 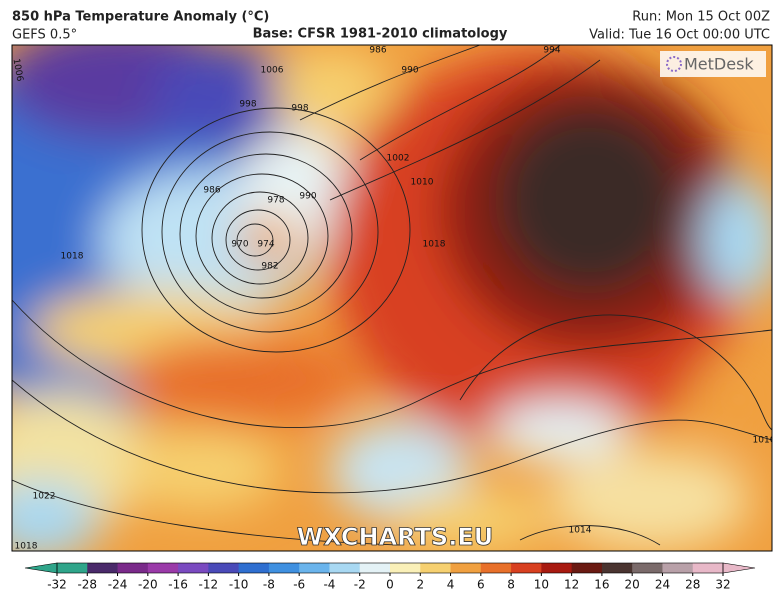 I want to click on colorbar-tick-label: -12, so click(x=209, y=585).